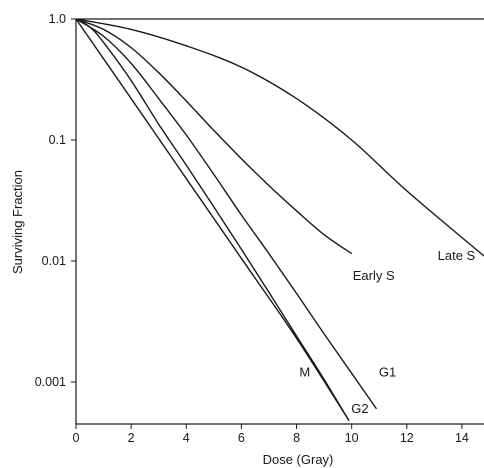 This screenshot has width=484, height=468. Describe the element at coordinates (55, 200) in the screenshot. I see `y-ticks: 1.0 0.1 0.01 0.001` at that location.